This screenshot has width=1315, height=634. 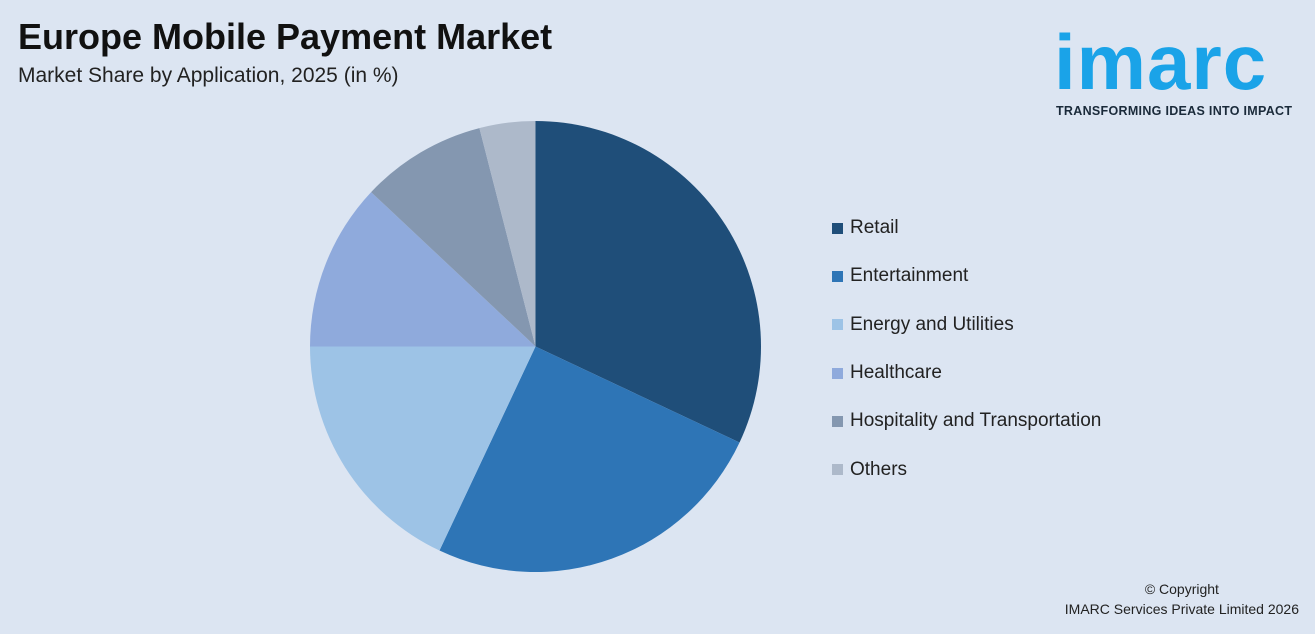 I want to click on copyright-company: IMARC Services Private Limited 2026, so click(x=1181, y=609).